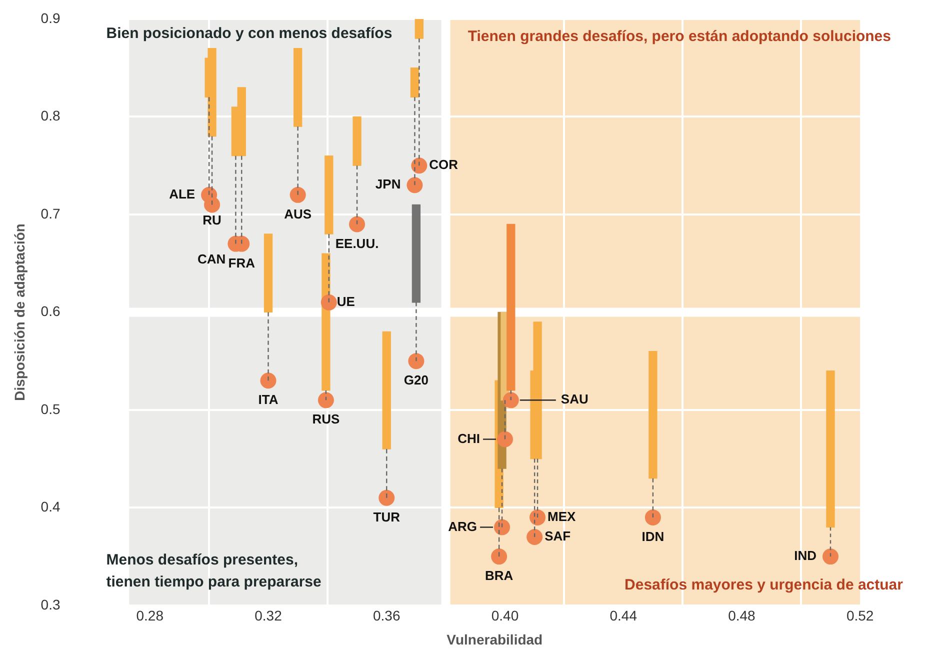  What do you see at coordinates (388, 184) in the screenshot?
I see `annotation: JPN` at bounding box center [388, 184].